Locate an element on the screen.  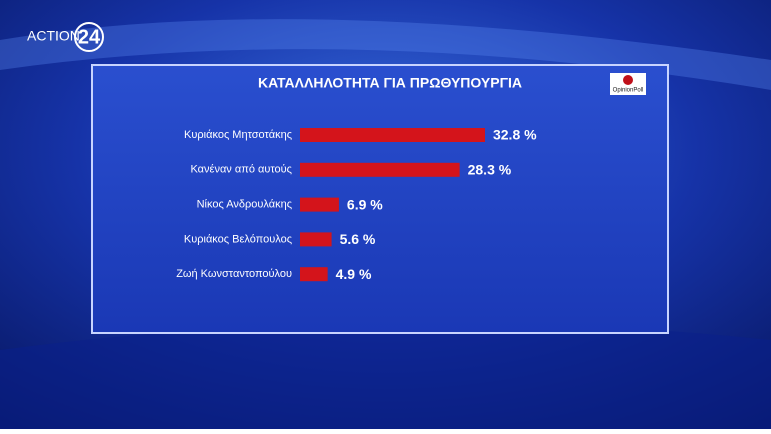
value-label: 5.6 % is located at coordinates (358, 239).